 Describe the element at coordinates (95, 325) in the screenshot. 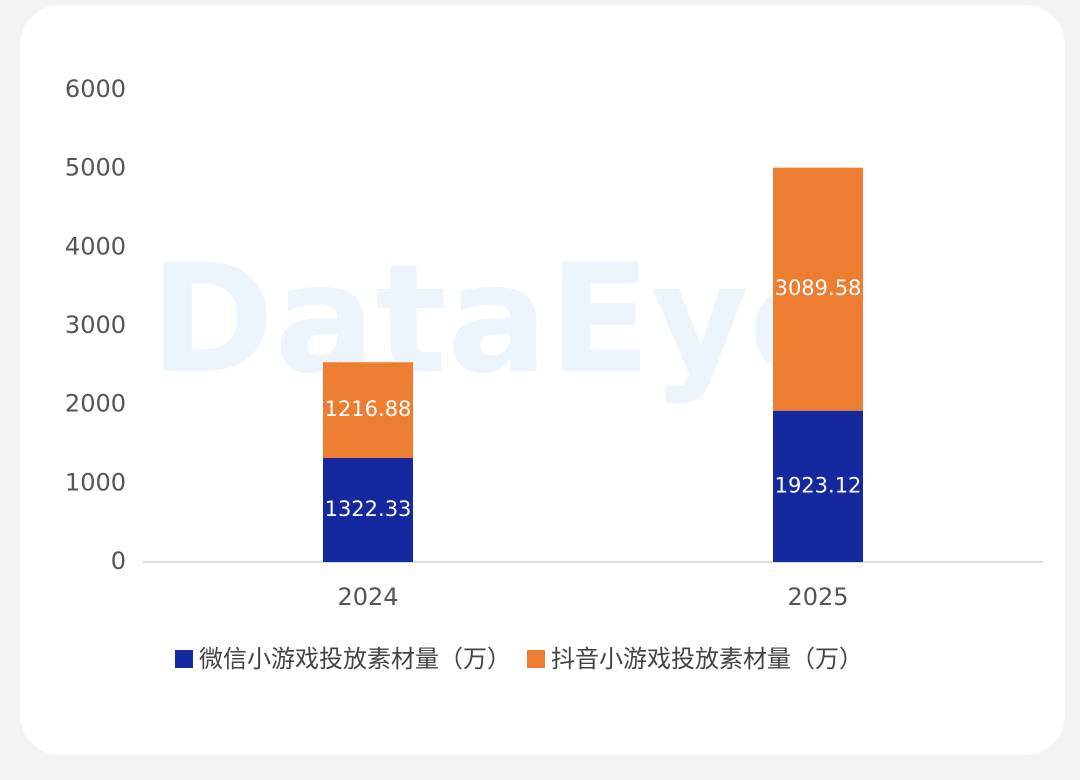

I see `y-tick-label: 3000` at that location.